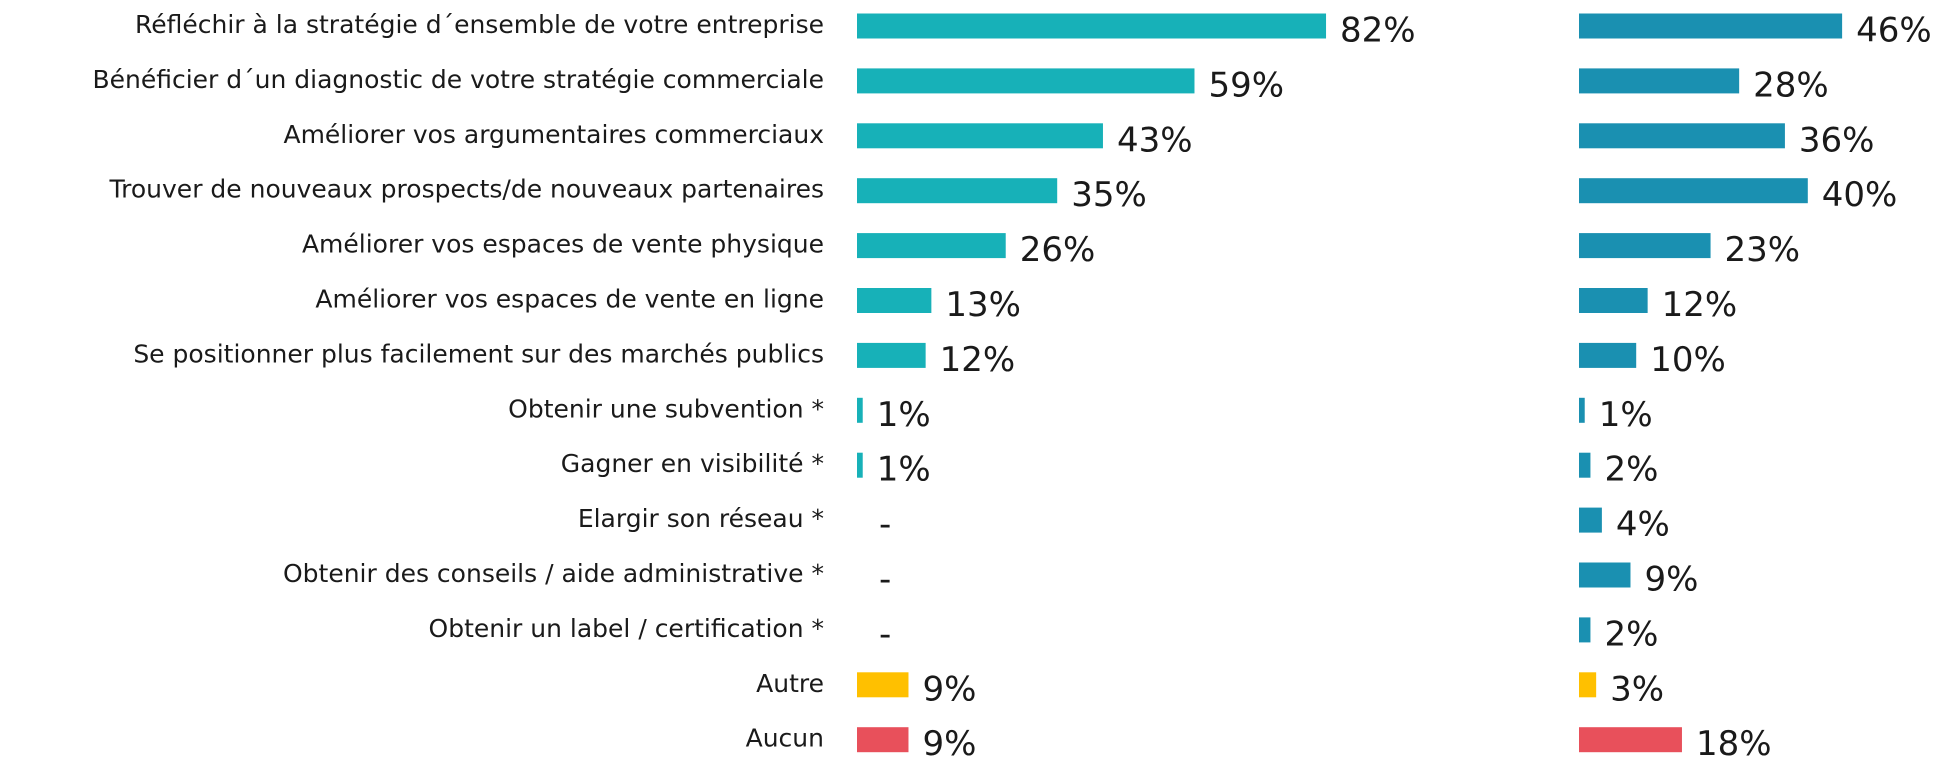 This screenshot has height=757, width=1942. What do you see at coordinates (983, 305) in the screenshot?
I see `value-label: 13%` at bounding box center [983, 305].